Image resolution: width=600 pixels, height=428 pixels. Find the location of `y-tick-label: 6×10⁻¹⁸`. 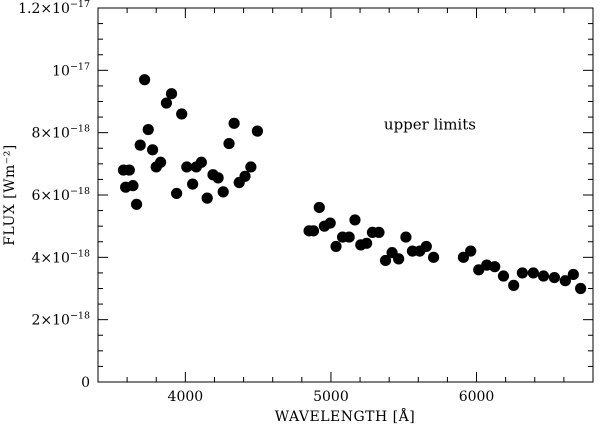

y-tick-label: 6×10⁻¹⁸ is located at coordinates (60, 195).